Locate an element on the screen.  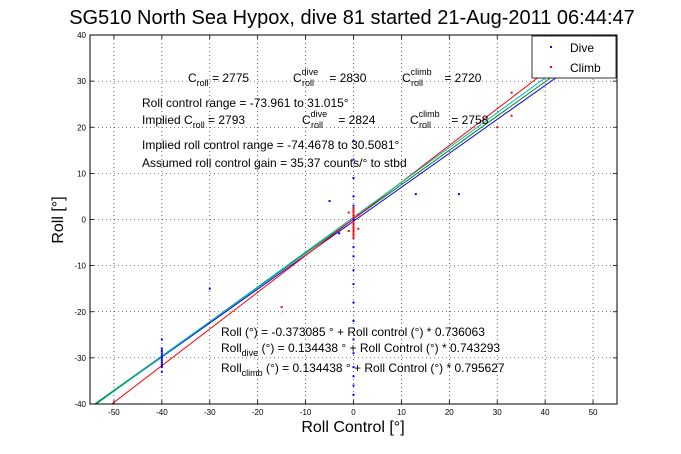
y-axis-label: Roll [°] is located at coordinates (58, 219).